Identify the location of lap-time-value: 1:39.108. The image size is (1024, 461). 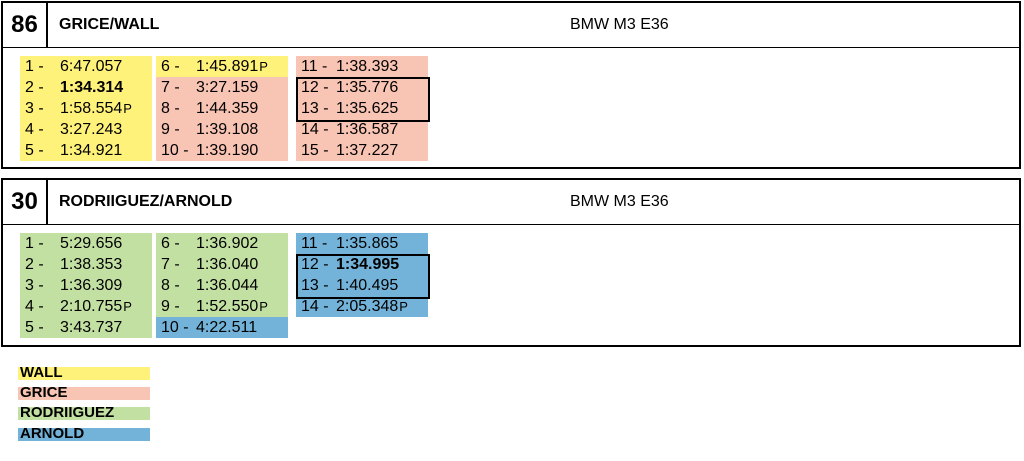
(227, 129).